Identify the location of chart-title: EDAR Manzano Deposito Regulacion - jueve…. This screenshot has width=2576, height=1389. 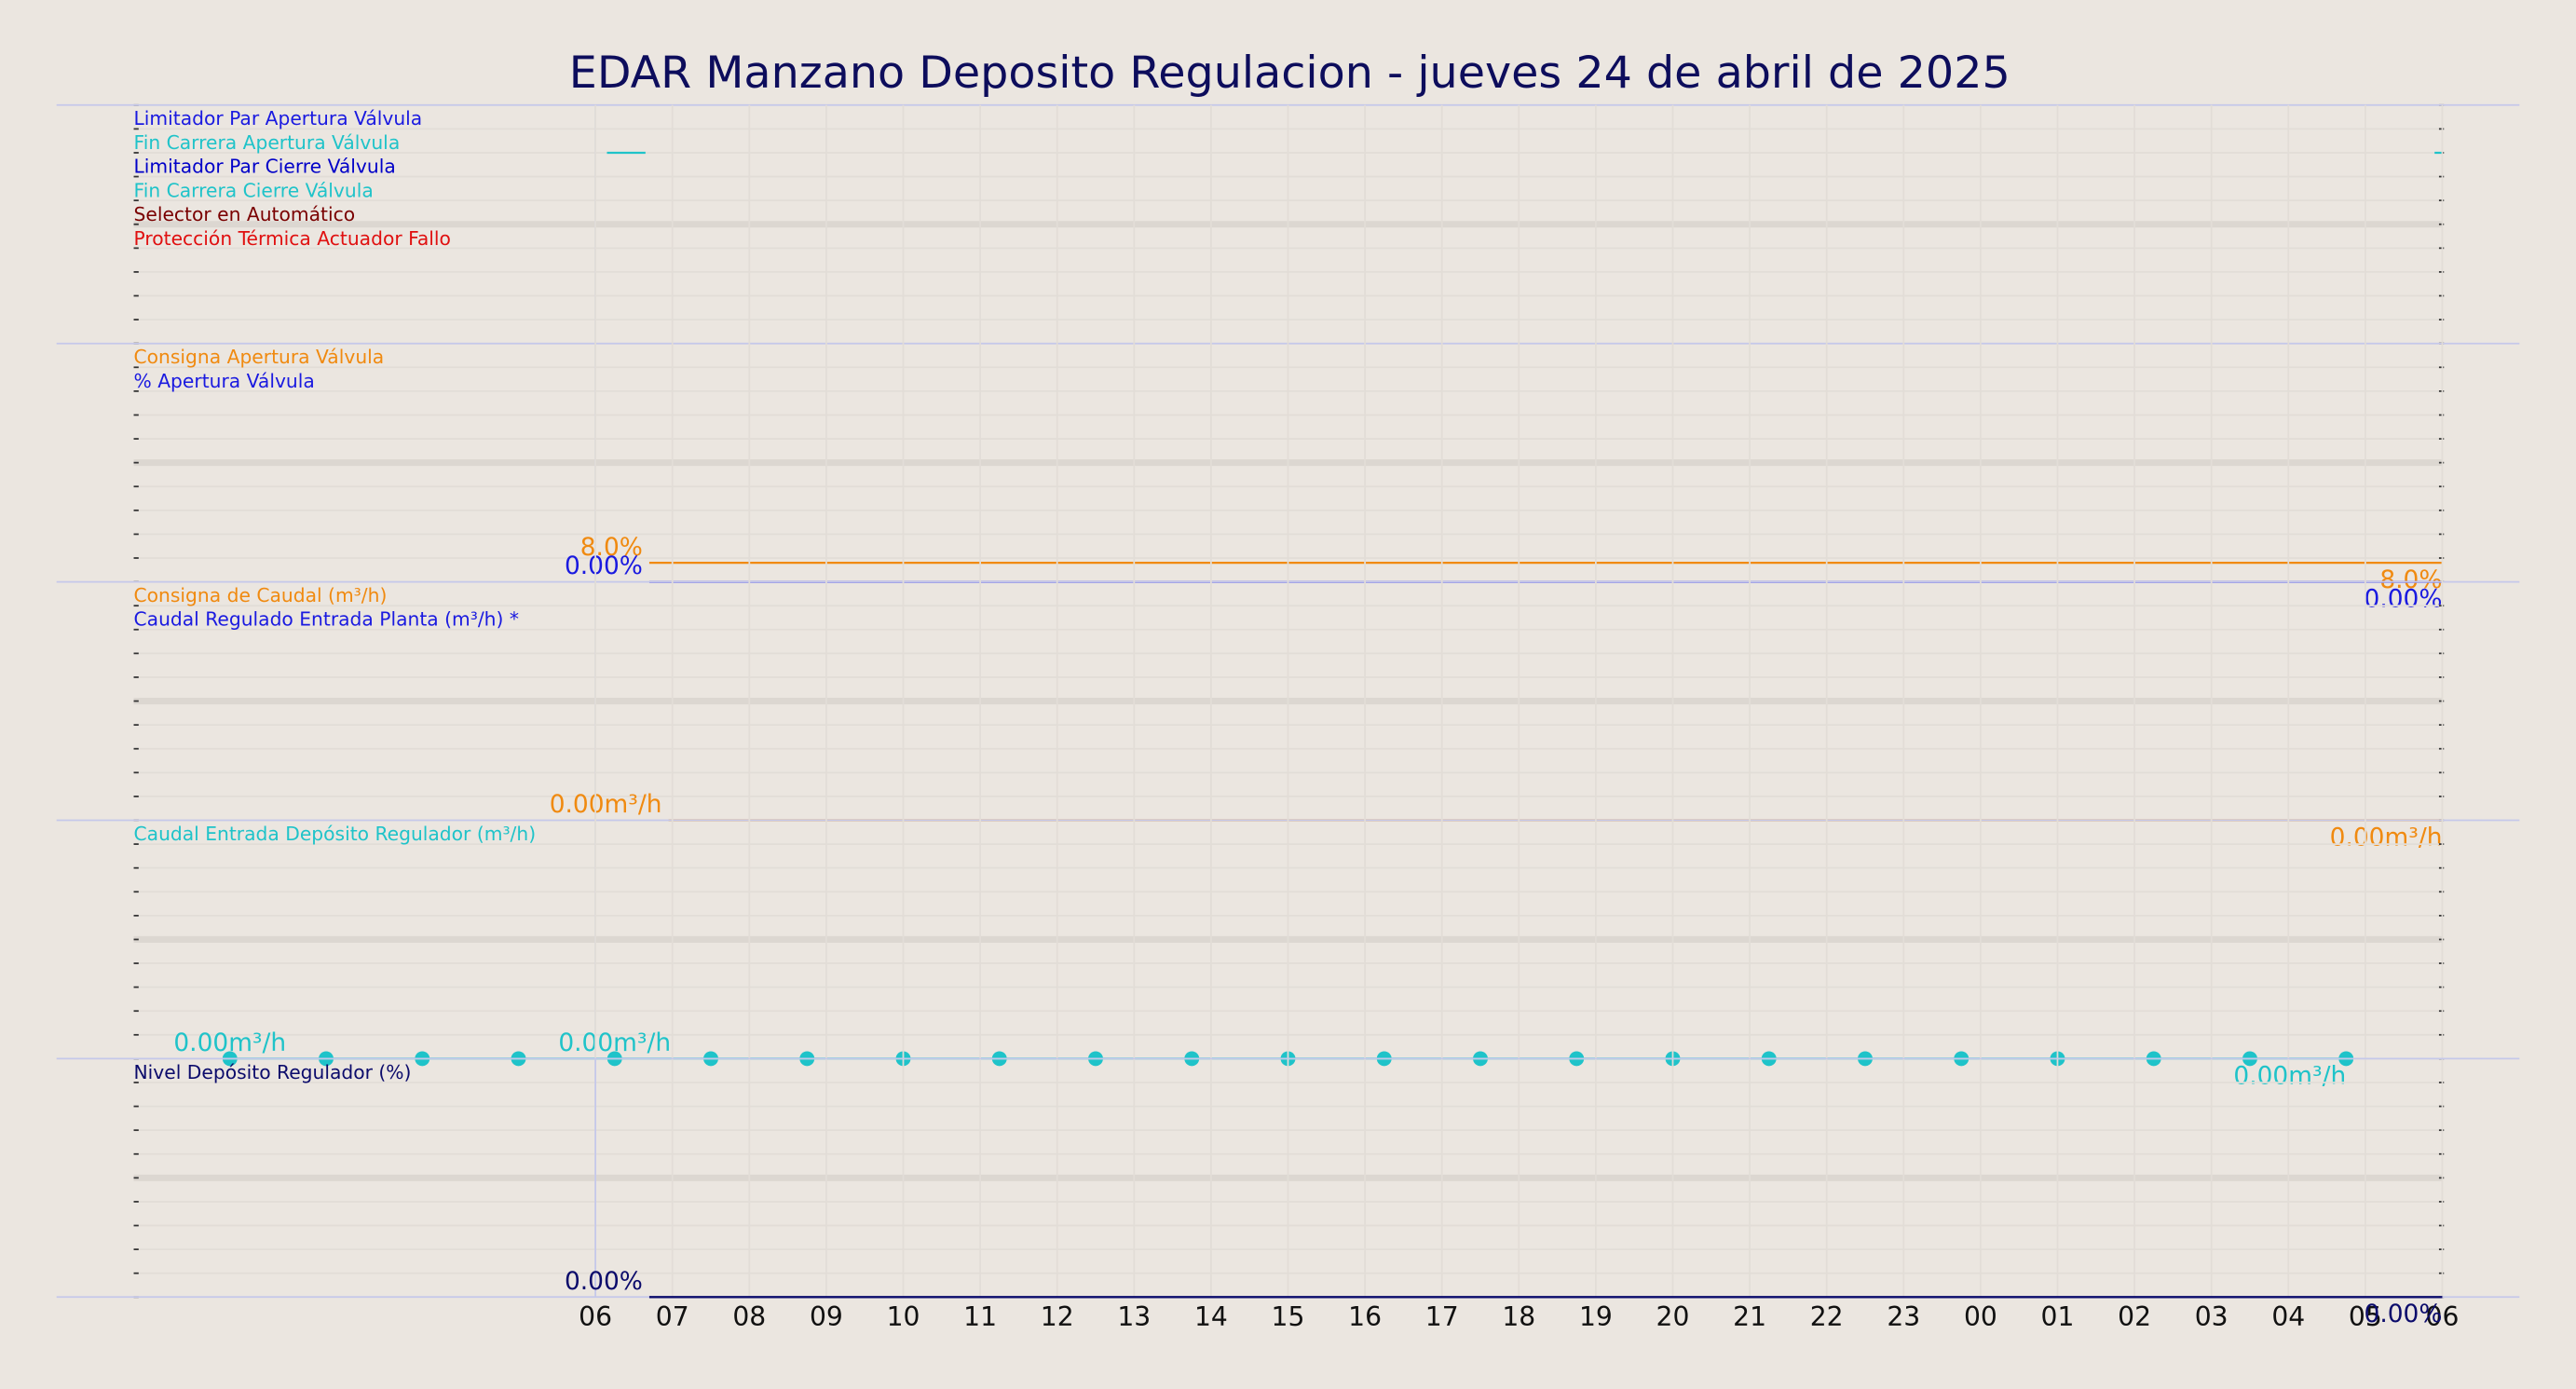
(1289, 73).